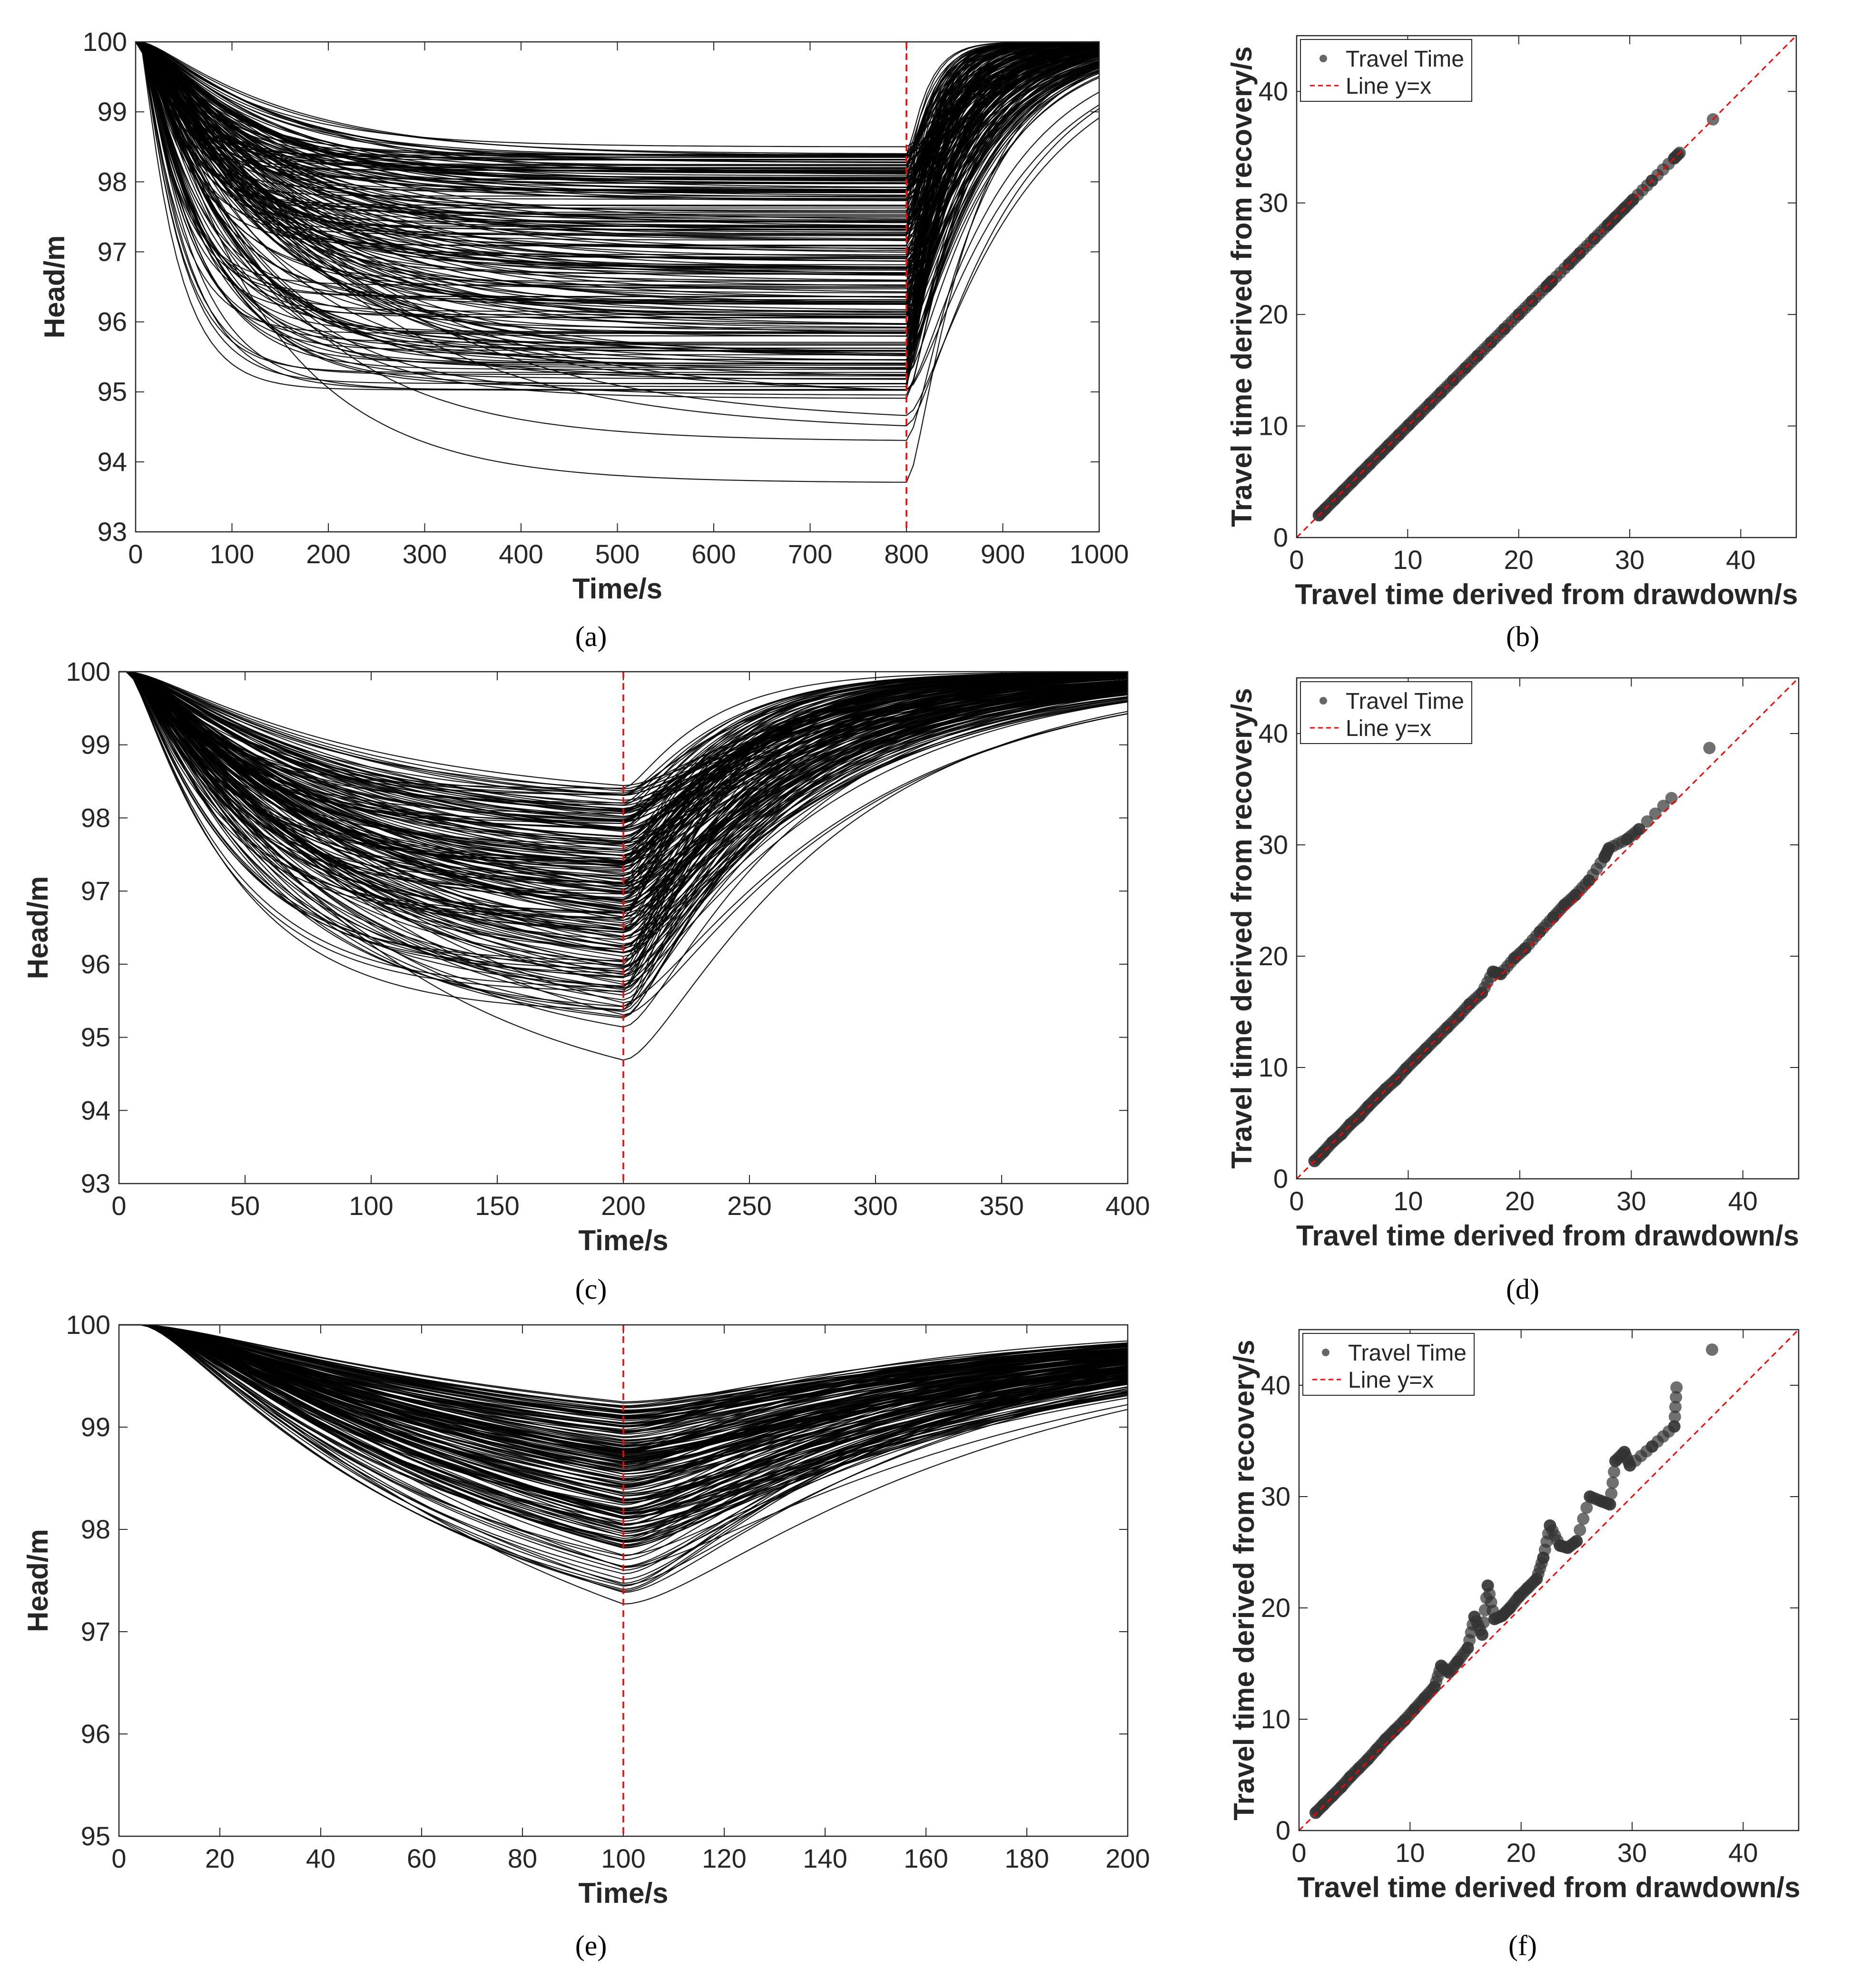 This screenshot has height=1988, width=1851. What do you see at coordinates (95, 1183) in the screenshot?
I see `y-tick-label: 93` at bounding box center [95, 1183].